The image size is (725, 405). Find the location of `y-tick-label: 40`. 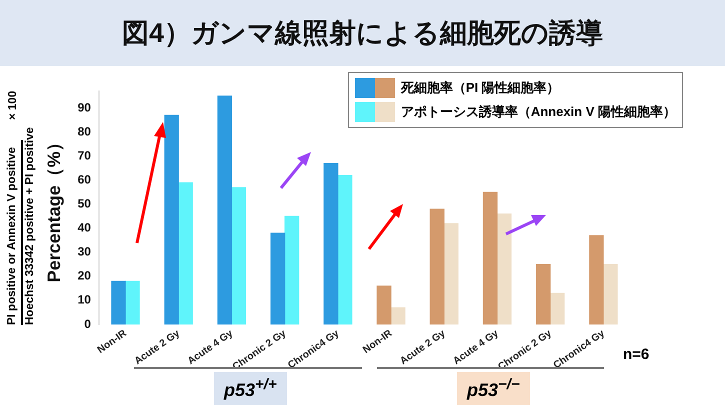

y-tick-label: 40 is located at coordinates (85, 227).